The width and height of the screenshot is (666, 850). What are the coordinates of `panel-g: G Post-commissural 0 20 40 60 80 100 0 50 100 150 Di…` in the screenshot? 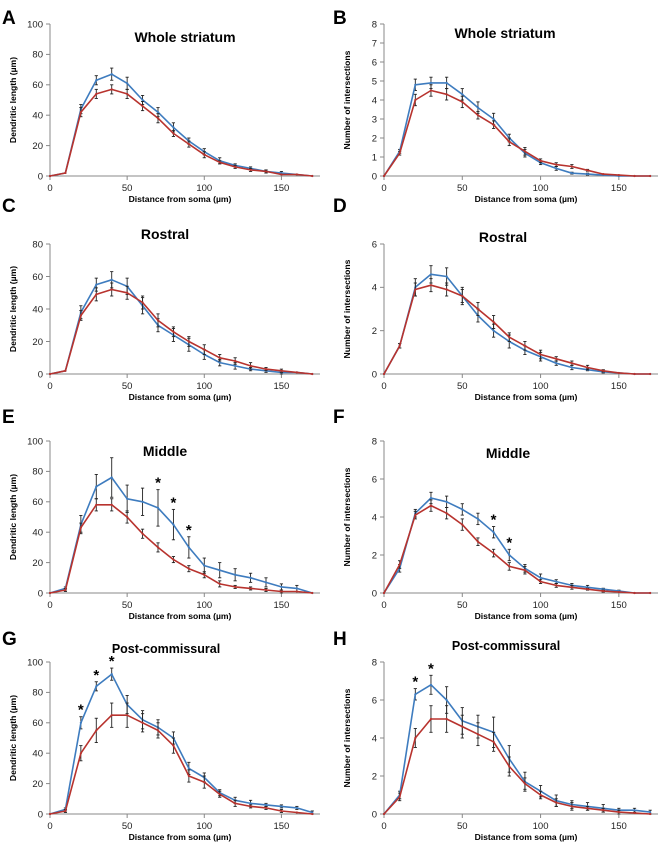 It's located at (161, 735).